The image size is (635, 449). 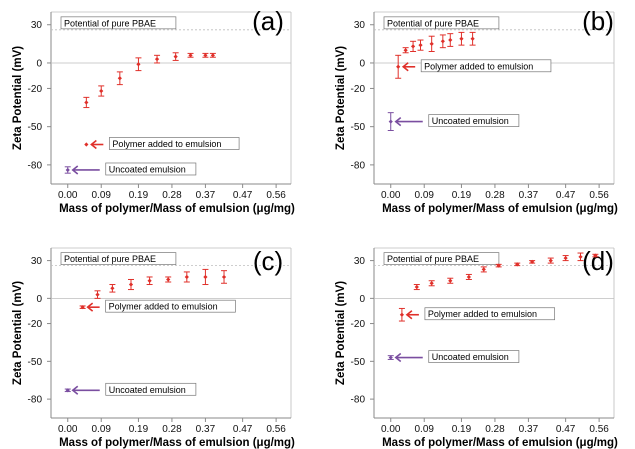 I want to click on y-tick-label: 30, so click(x=37, y=261).